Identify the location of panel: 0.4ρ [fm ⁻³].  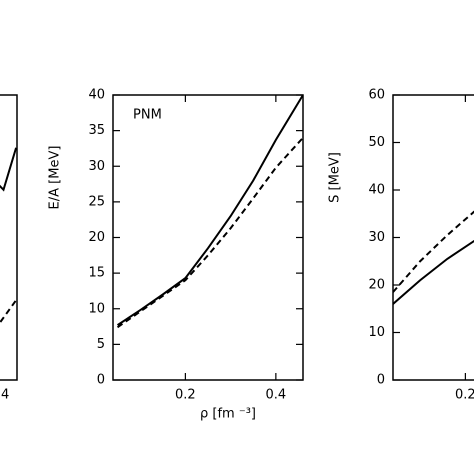
(9, 248).